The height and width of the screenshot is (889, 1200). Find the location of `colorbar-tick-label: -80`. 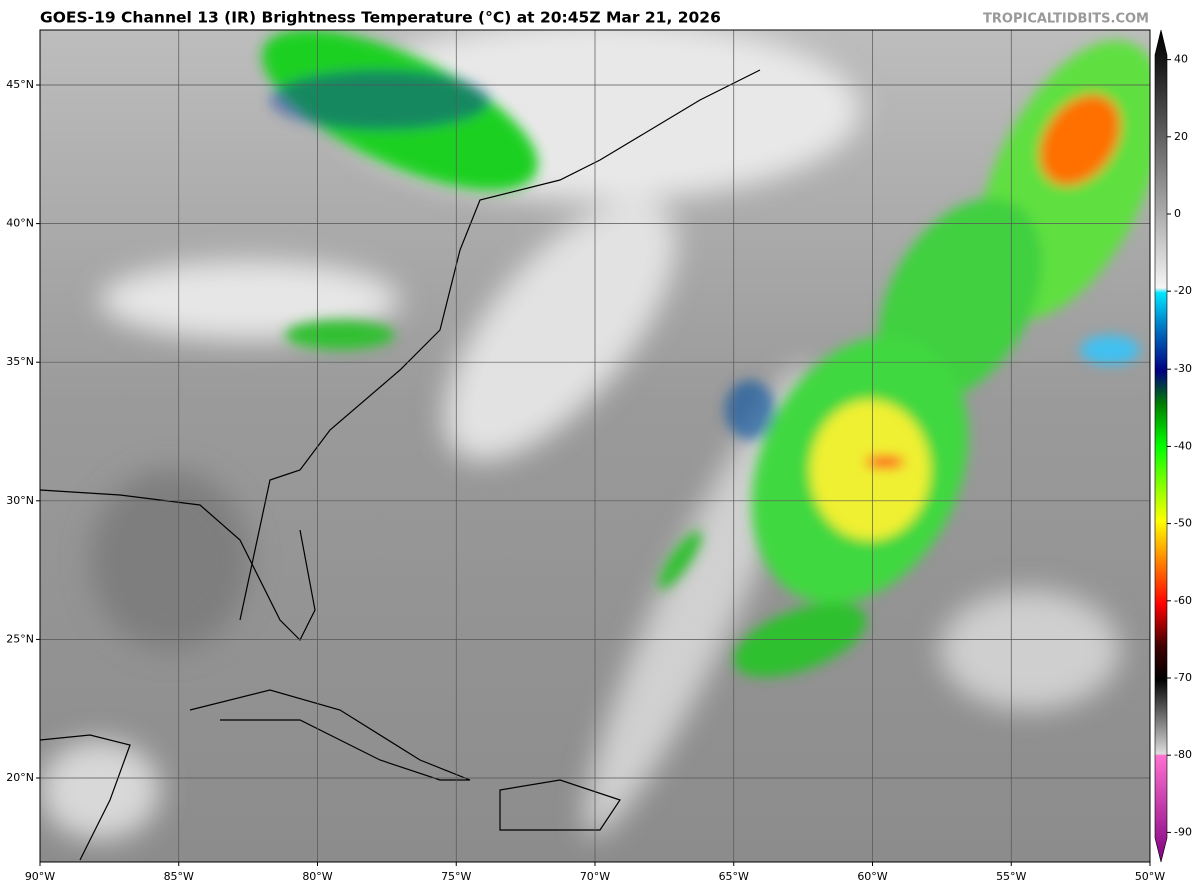

colorbar-tick-label: -80 is located at coordinates (1183, 754).